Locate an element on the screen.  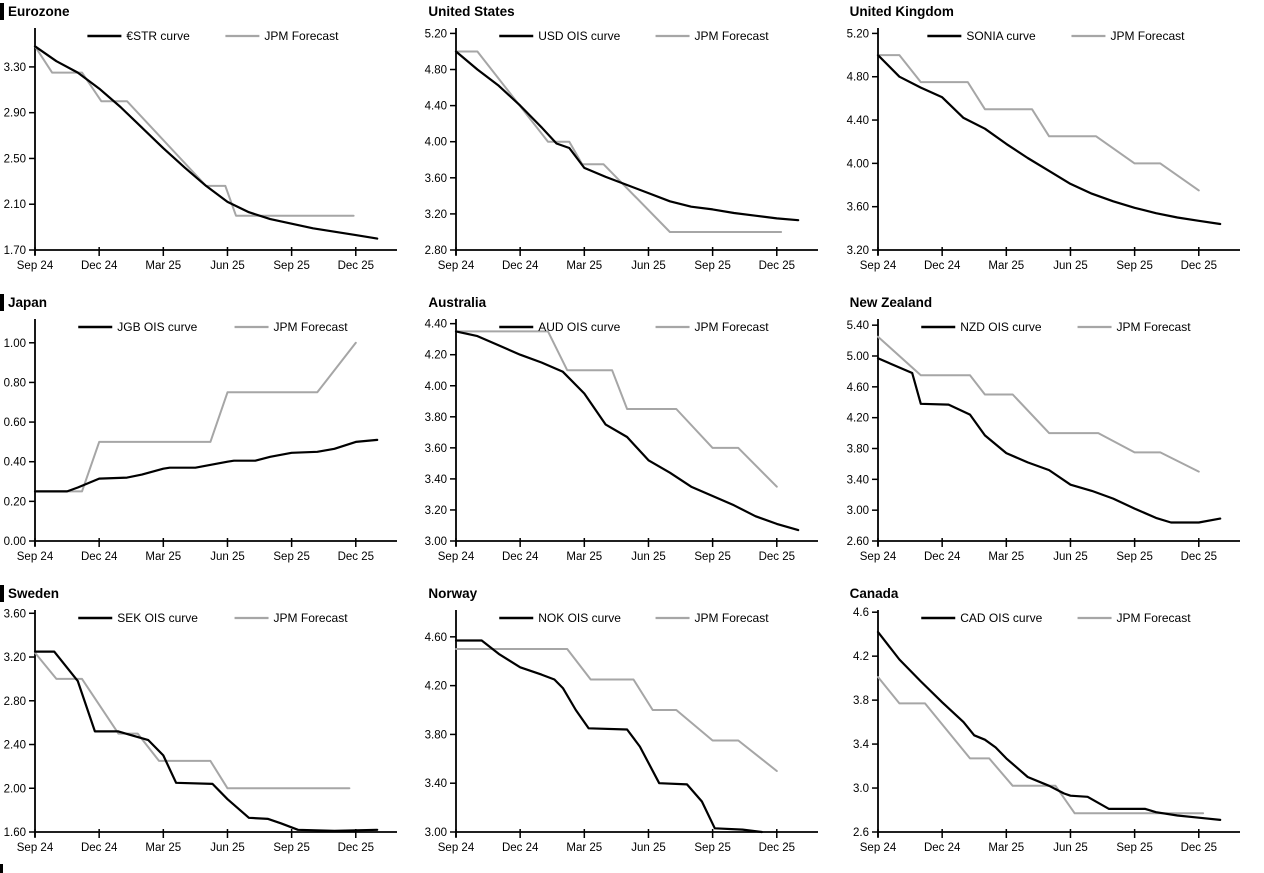
y-tick-label: 0.80 is located at coordinates (15, 383).